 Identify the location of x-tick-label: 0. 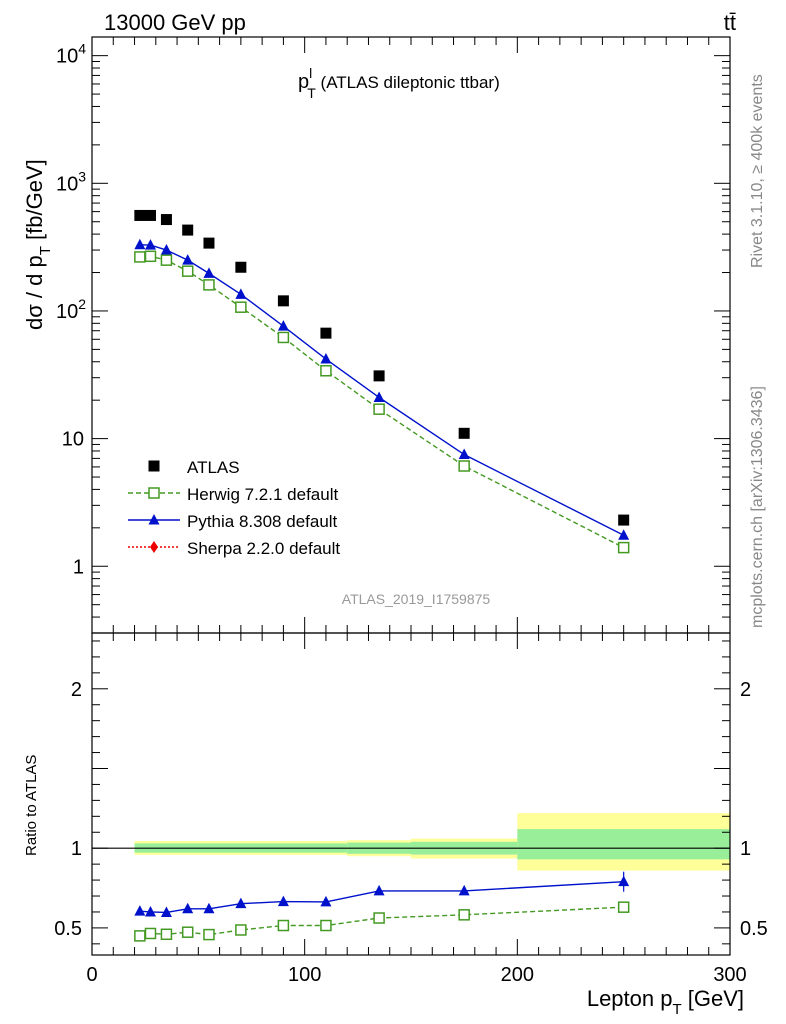
(91, 975).